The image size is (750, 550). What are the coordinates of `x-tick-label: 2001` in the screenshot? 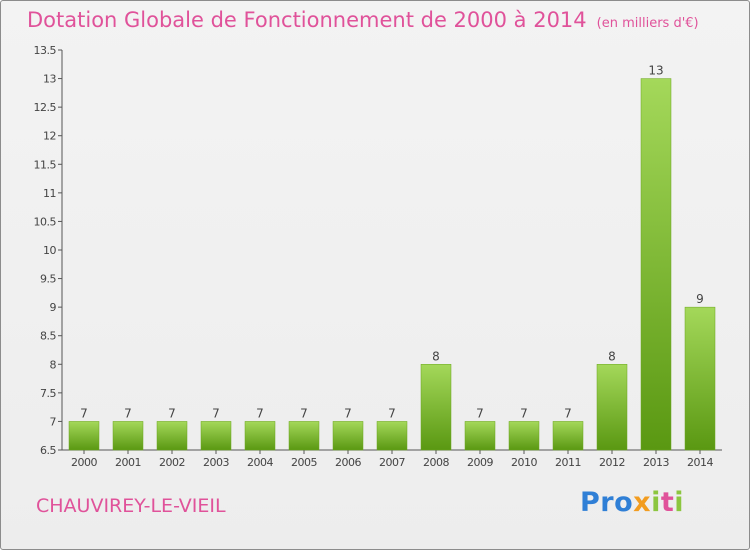 It's located at (128, 462).